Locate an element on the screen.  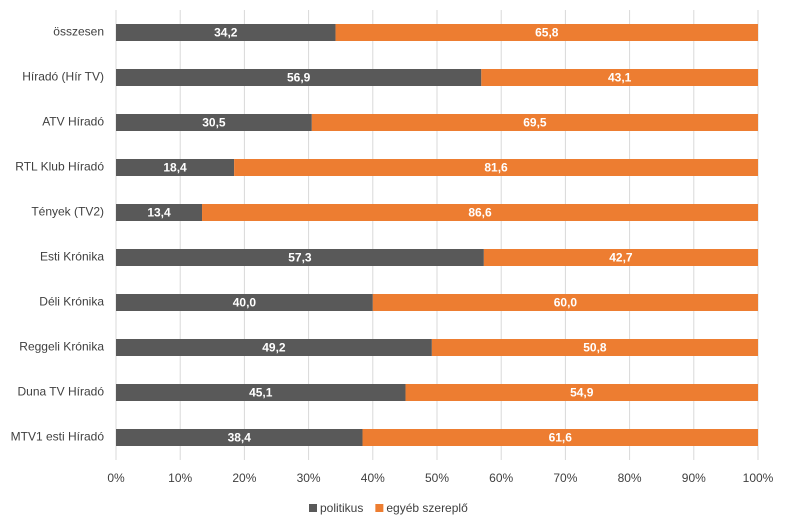
y-tick-label: Duna TV Híradó is located at coordinates (61, 392).